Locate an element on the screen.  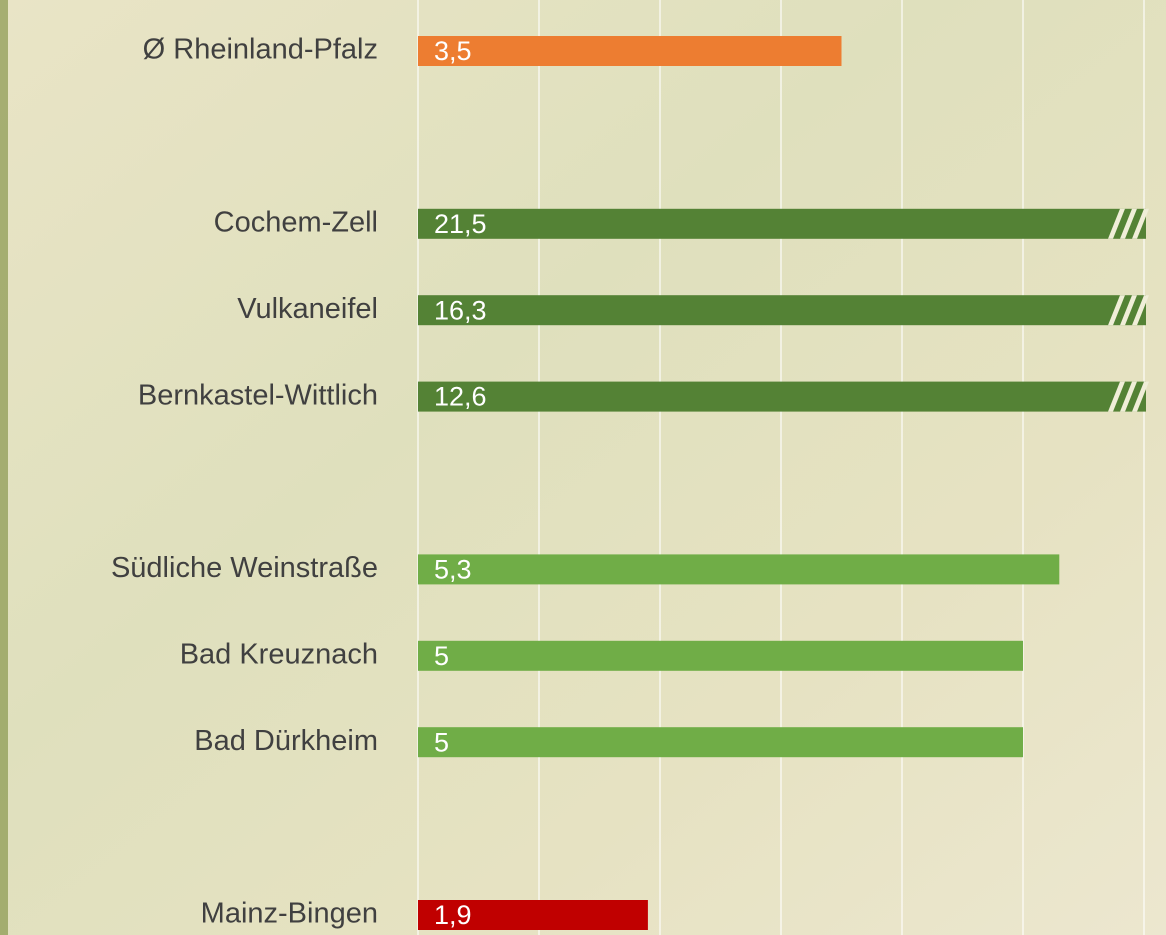
category-label: Mainz-Bingen is located at coordinates (289, 914).